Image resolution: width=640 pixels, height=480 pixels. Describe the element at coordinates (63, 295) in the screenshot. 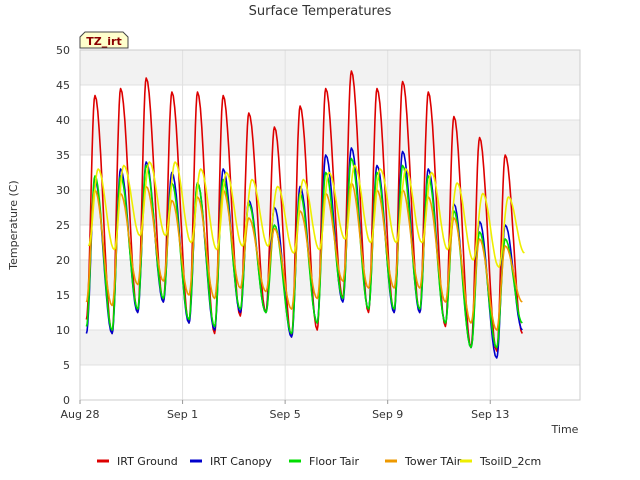

I see `y-tick-label: 15` at that location.